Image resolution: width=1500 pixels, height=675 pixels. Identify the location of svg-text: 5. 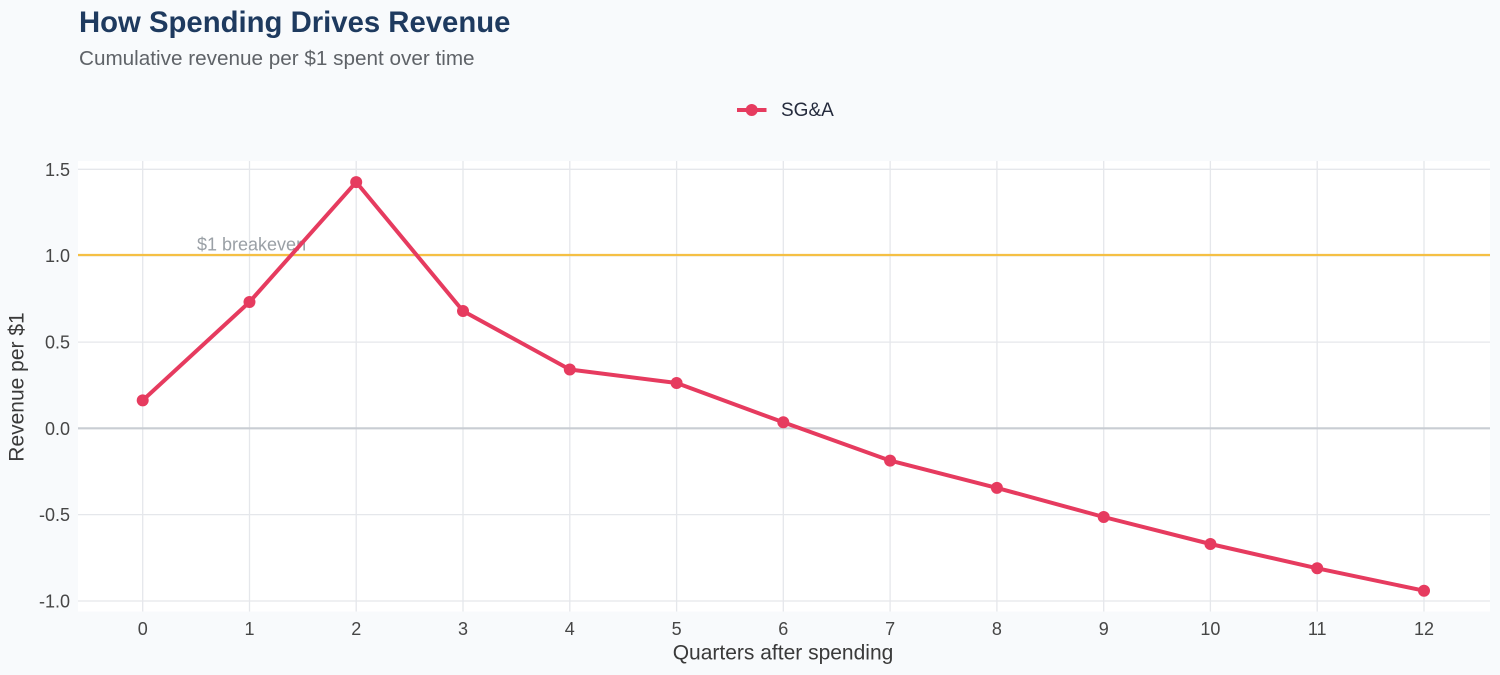
(677, 629).